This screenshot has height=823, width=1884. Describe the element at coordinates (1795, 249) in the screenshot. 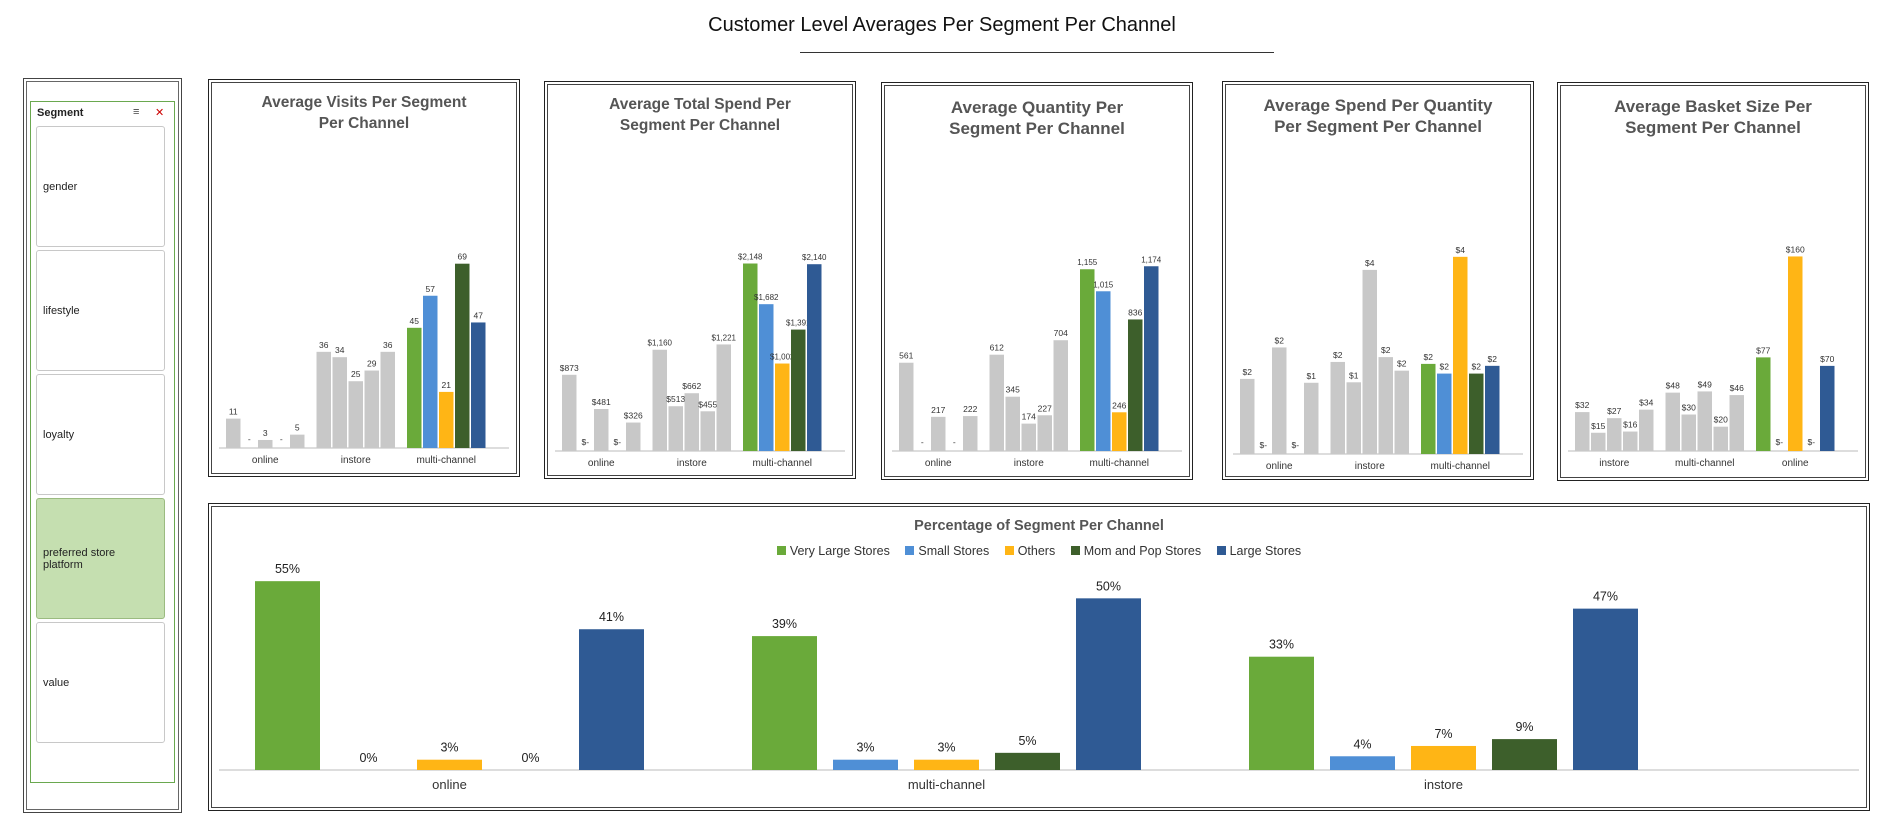

I see `data-label: $160` at that location.